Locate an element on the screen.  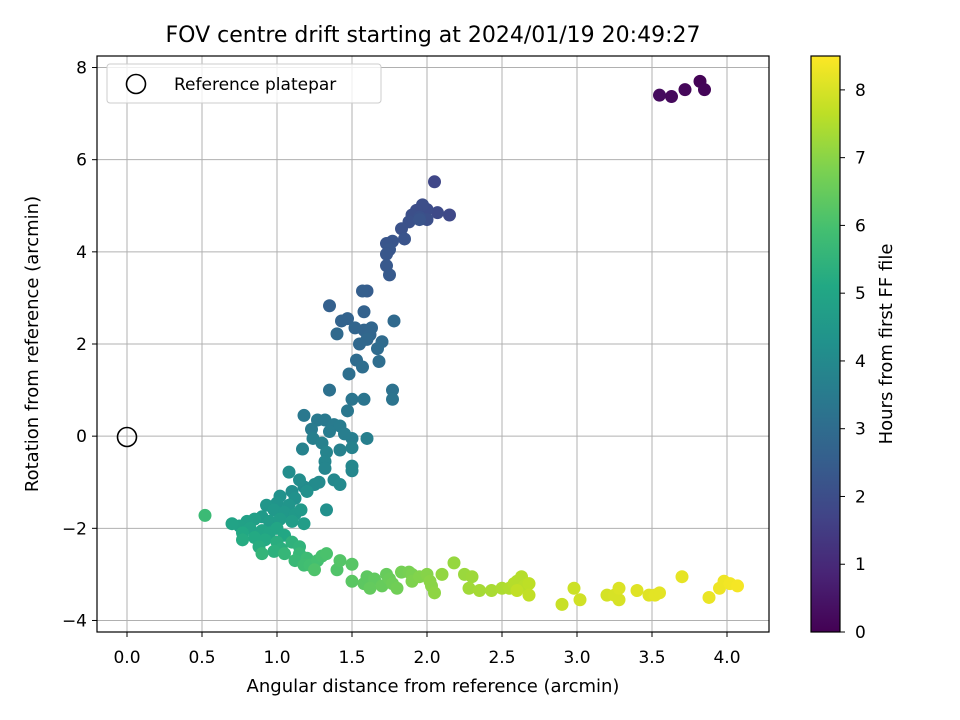
reference-platepar-marker is located at coordinates (127, 437).